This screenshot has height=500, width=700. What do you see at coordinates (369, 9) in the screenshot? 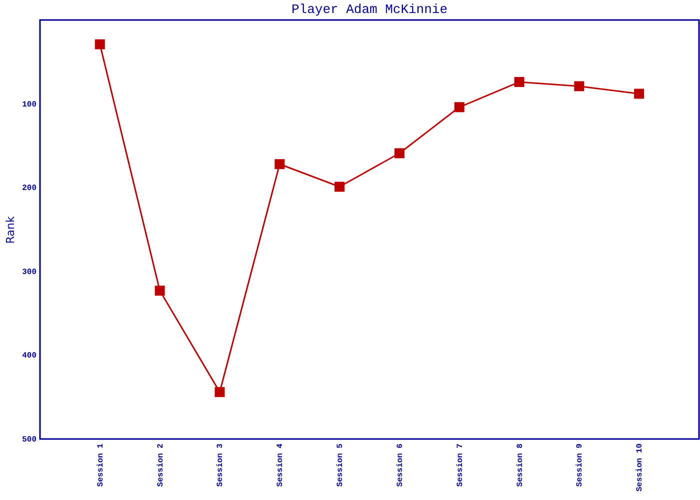
I see `chart-title: Player Adam McKinnie` at bounding box center [369, 9].